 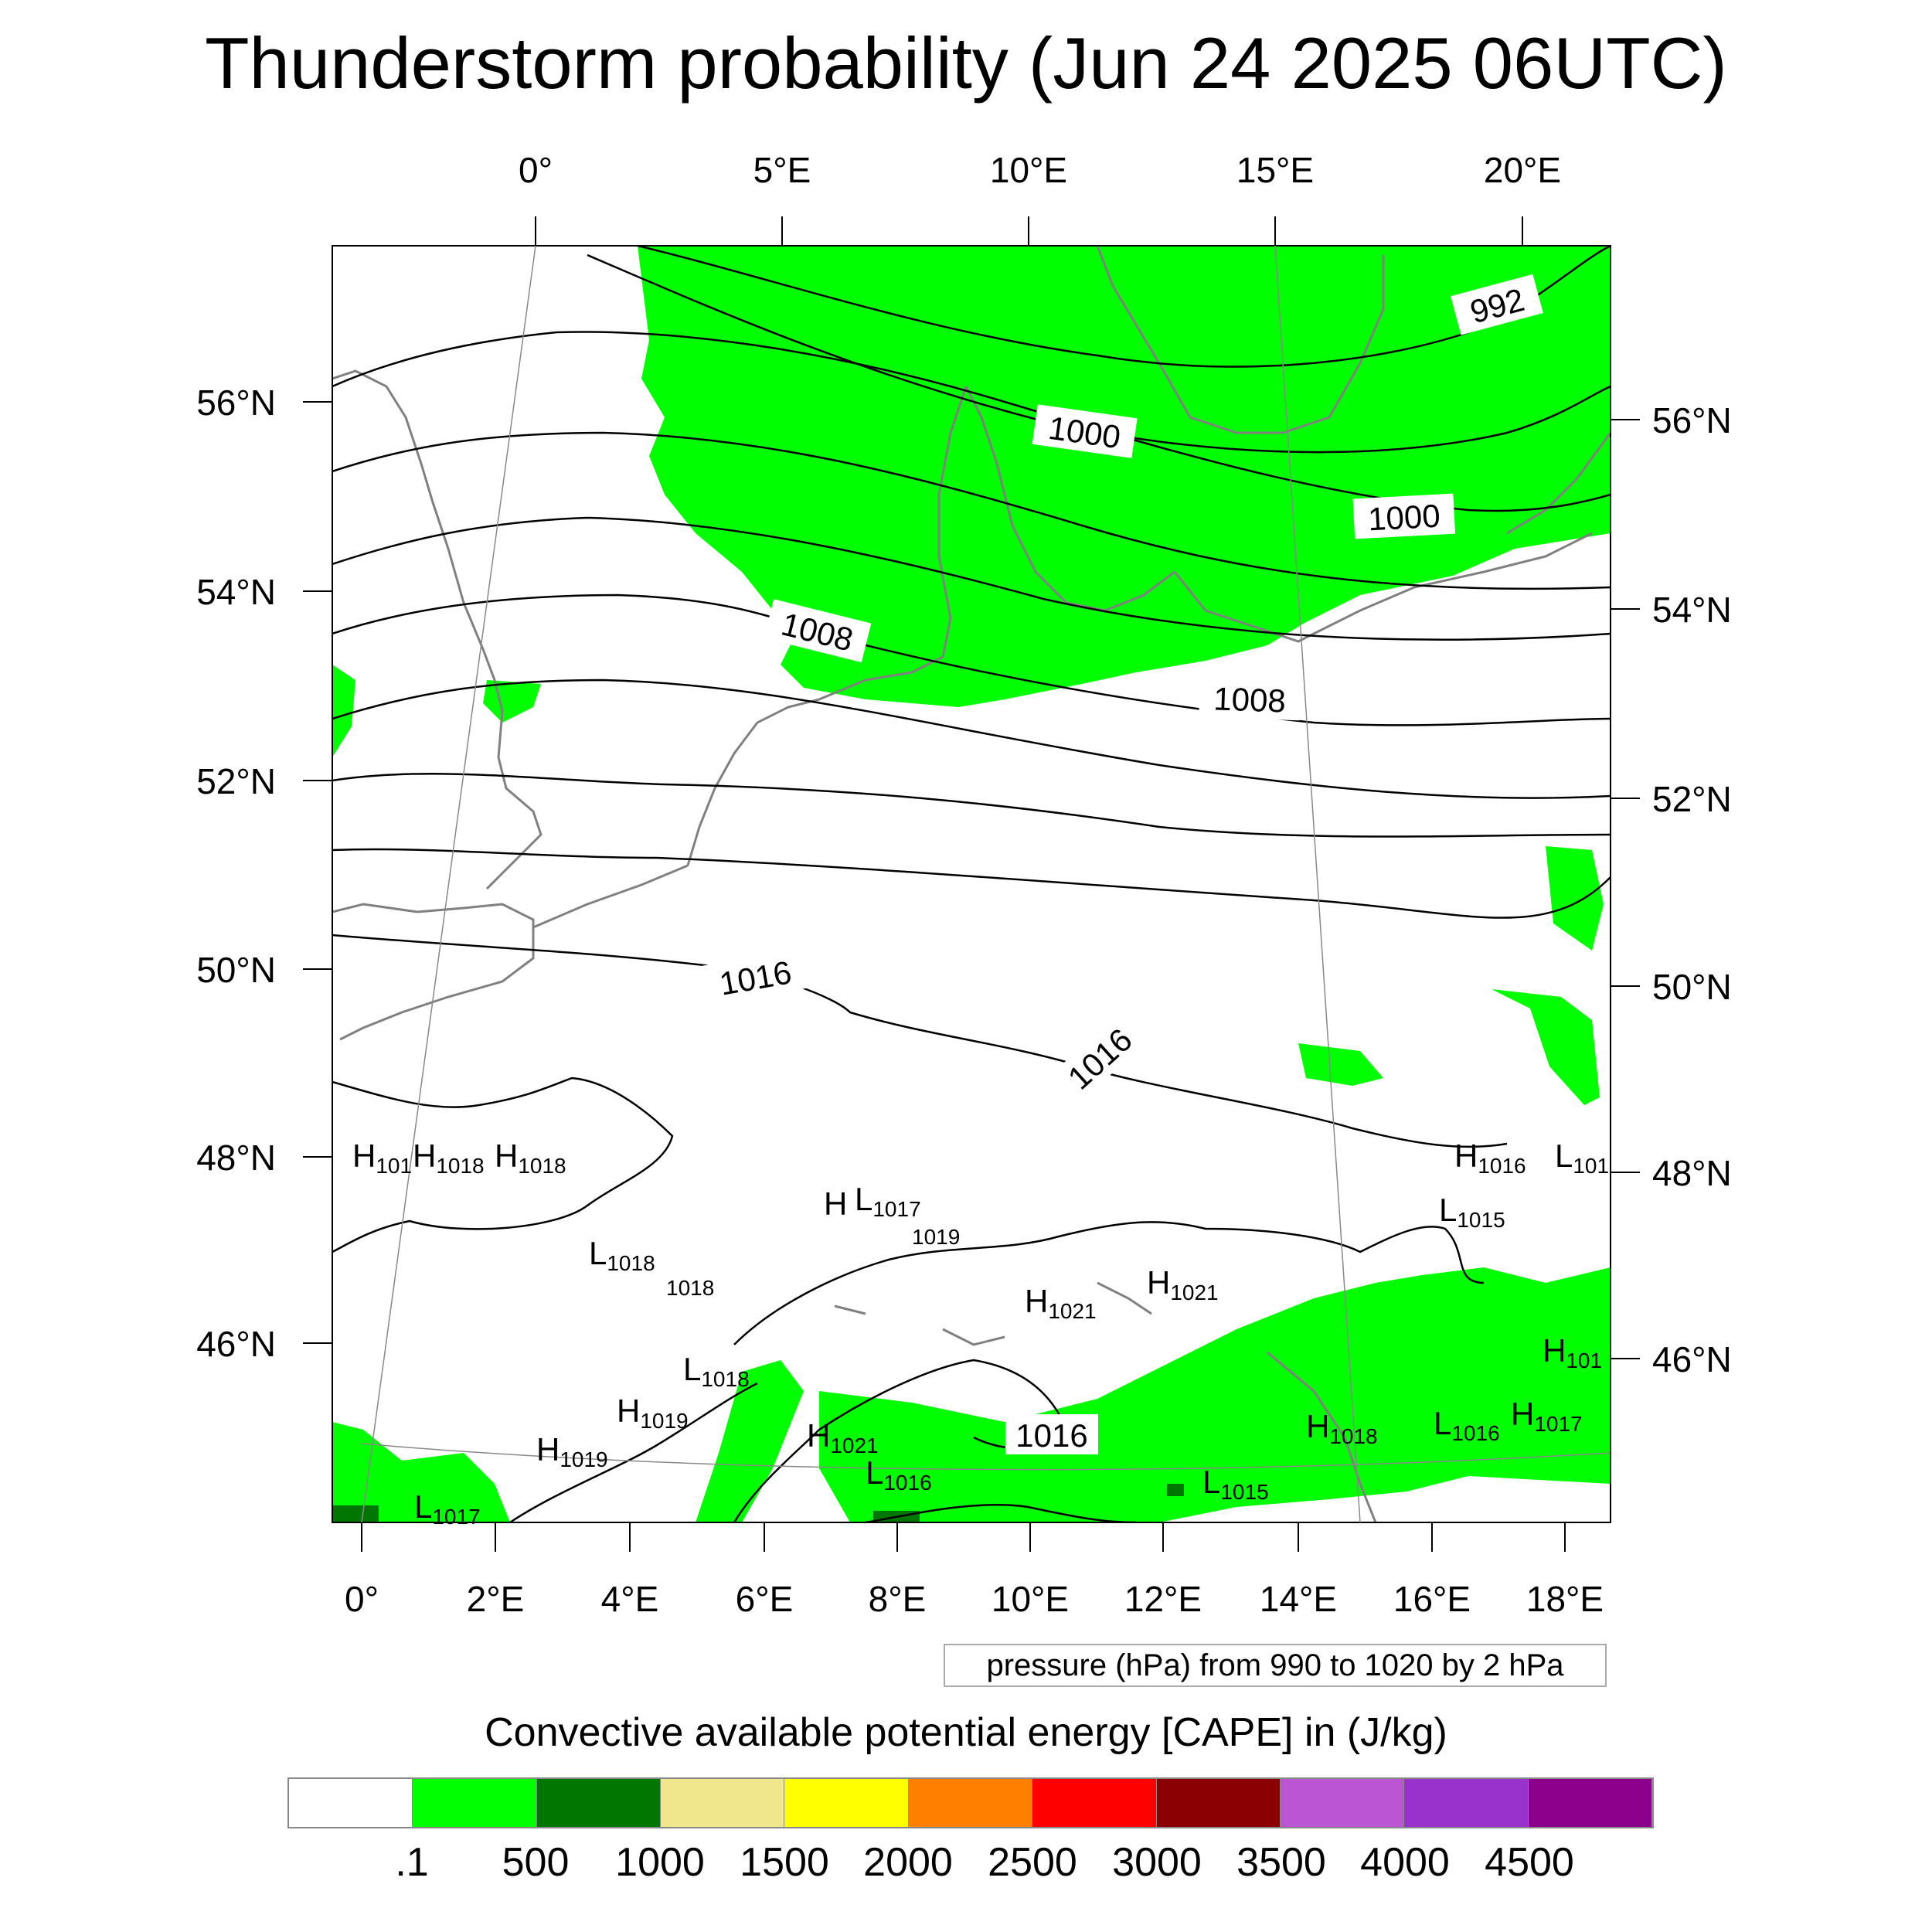 I want to click on isobar-label: 1008, so click(x=1250, y=699).